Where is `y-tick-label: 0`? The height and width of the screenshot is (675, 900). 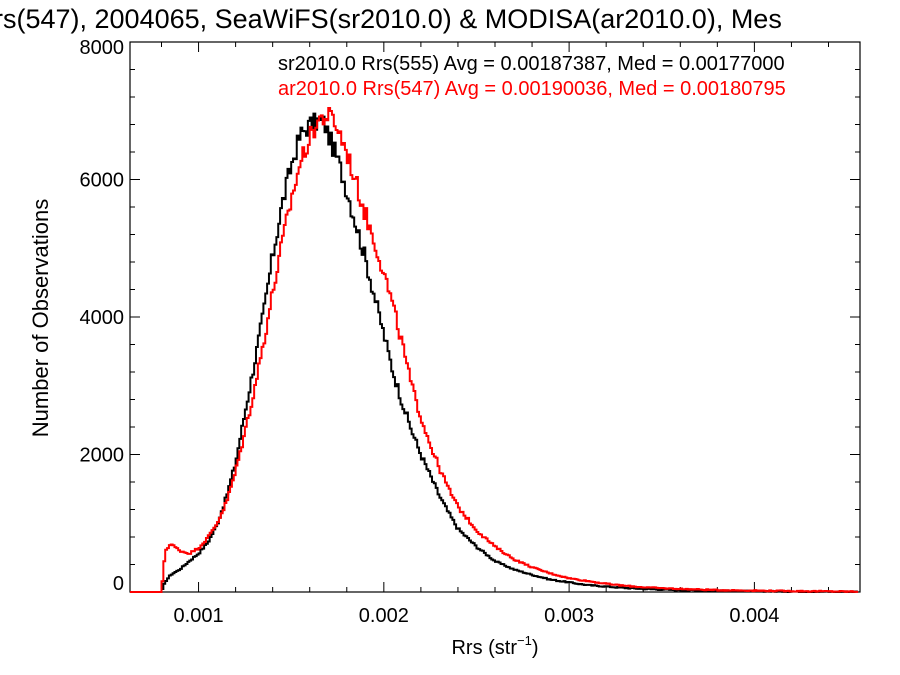 y-tick-label: 0 is located at coordinates (118, 584).